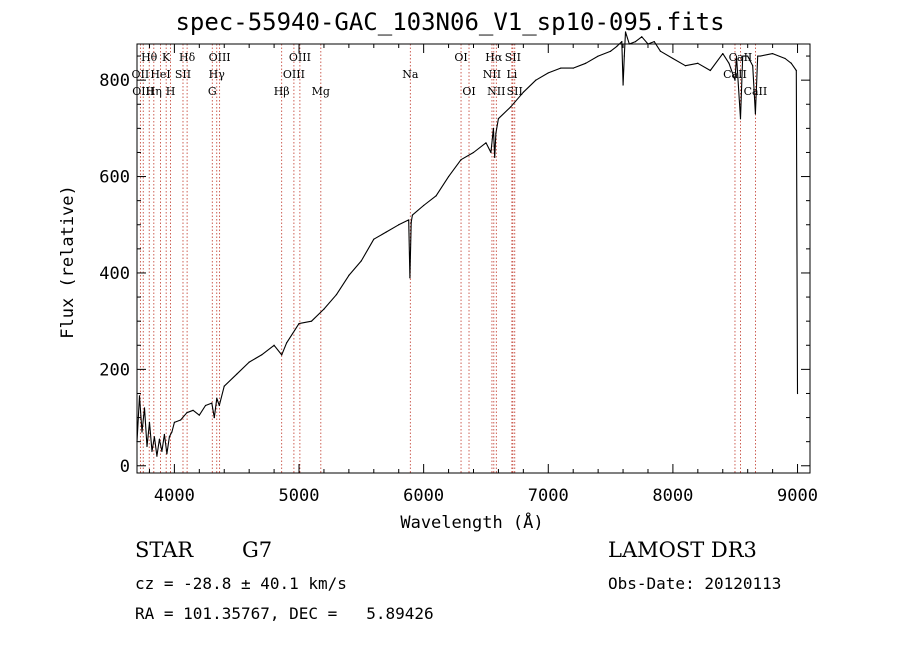 The height and width of the screenshot is (649, 900). Describe the element at coordinates (471, 522) in the screenshot. I see `x-axis-label: Wavelength (Å)` at that location.